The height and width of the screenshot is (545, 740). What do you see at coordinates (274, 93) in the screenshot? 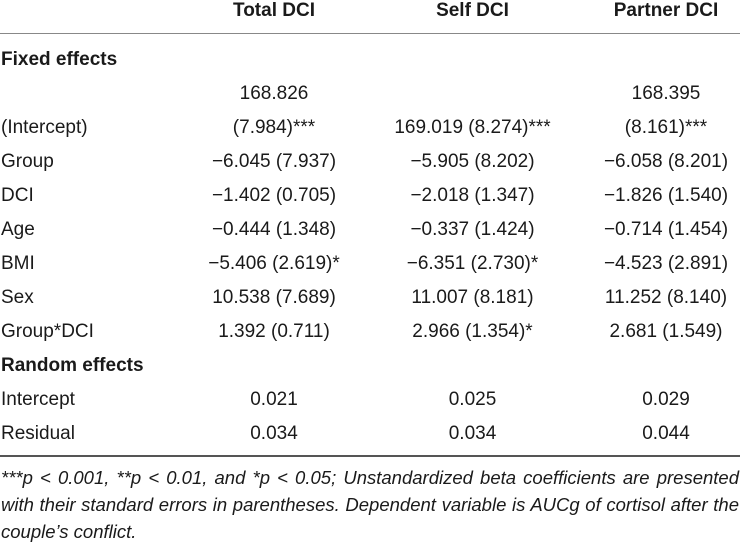
I see `cell-total: 168.826` at bounding box center [274, 93].